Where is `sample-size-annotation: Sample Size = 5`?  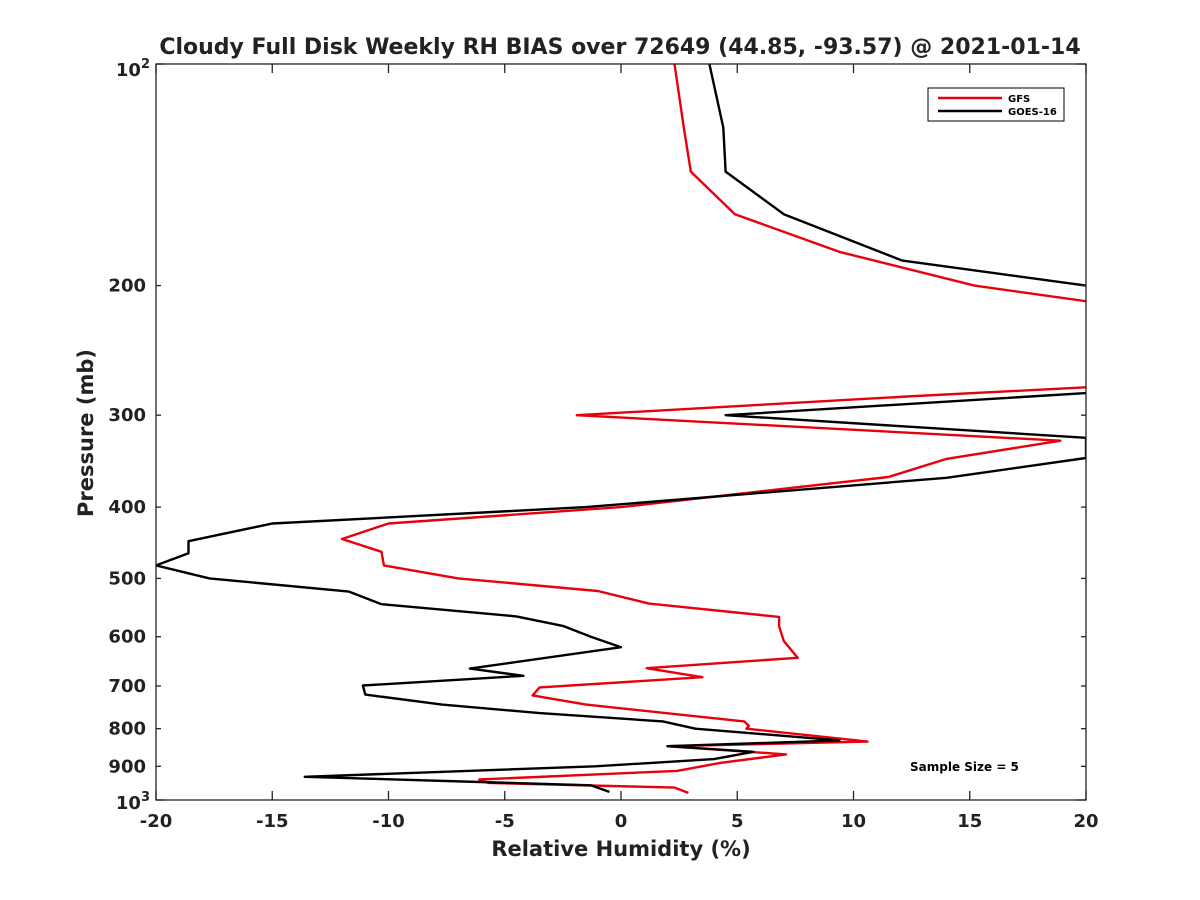 sample-size-annotation: Sample Size = 5 is located at coordinates (964, 767).